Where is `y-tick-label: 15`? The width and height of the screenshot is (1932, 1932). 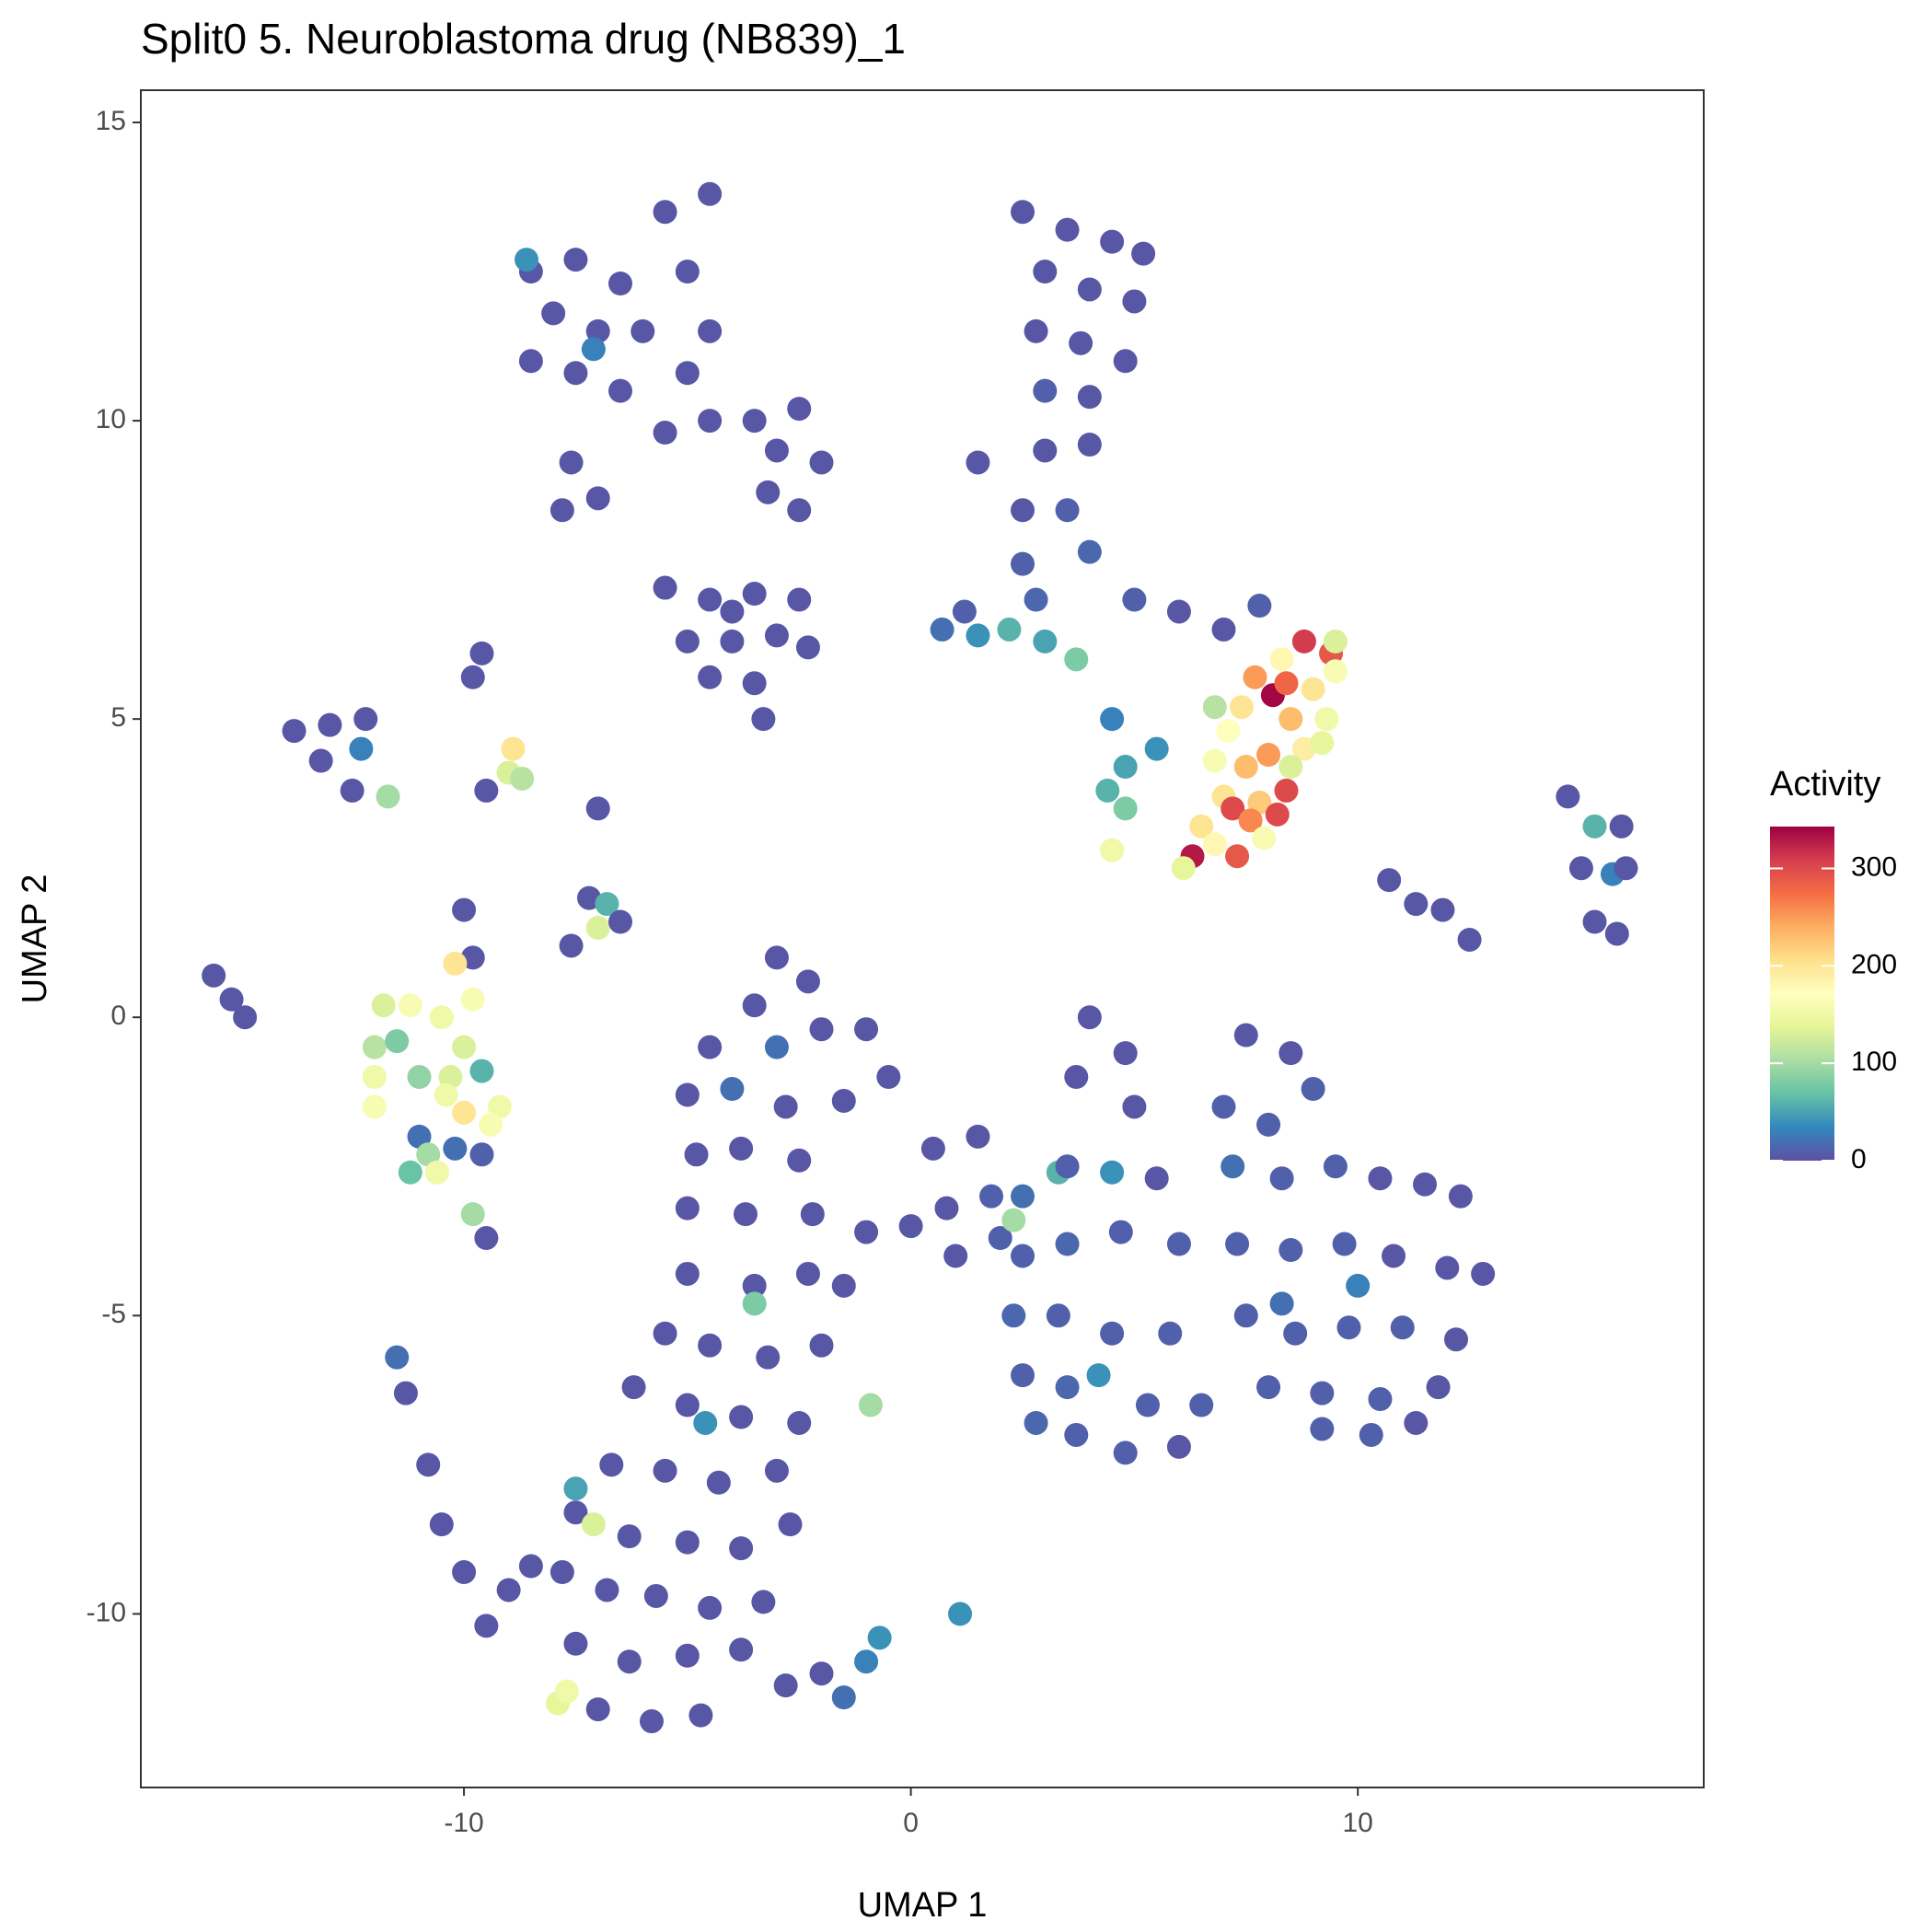 y-tick-label: 15 is located at coordinates (111, 121).